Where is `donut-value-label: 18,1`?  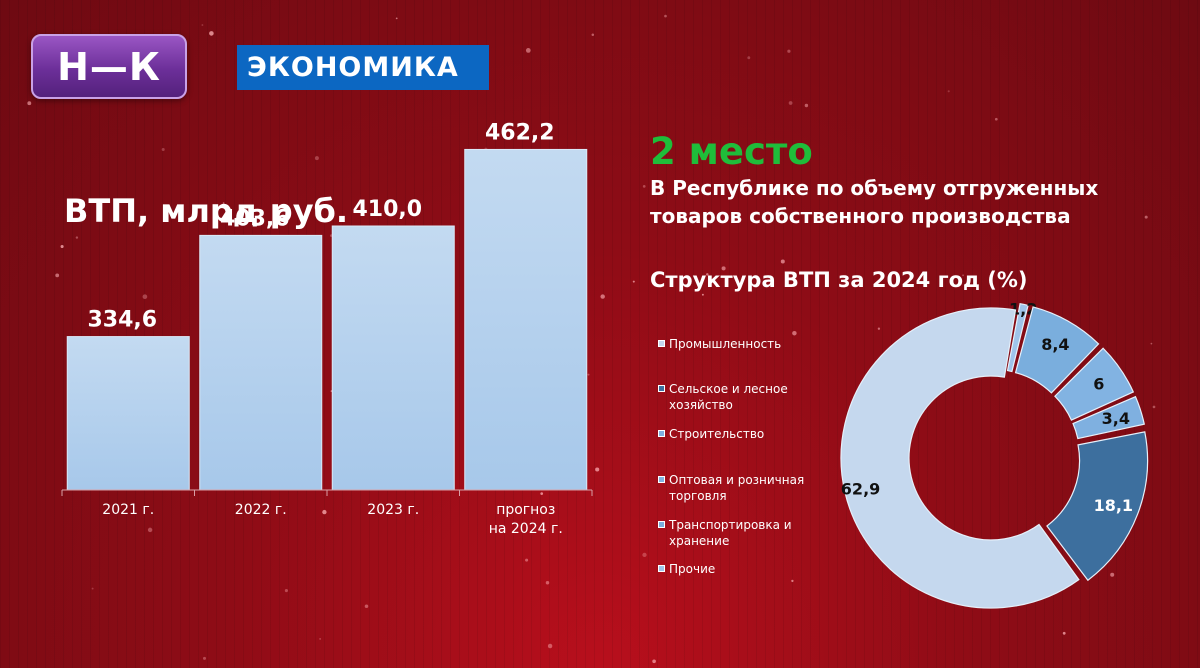 donut-value-label: 18,1 is located at coordinates (1113, 505).